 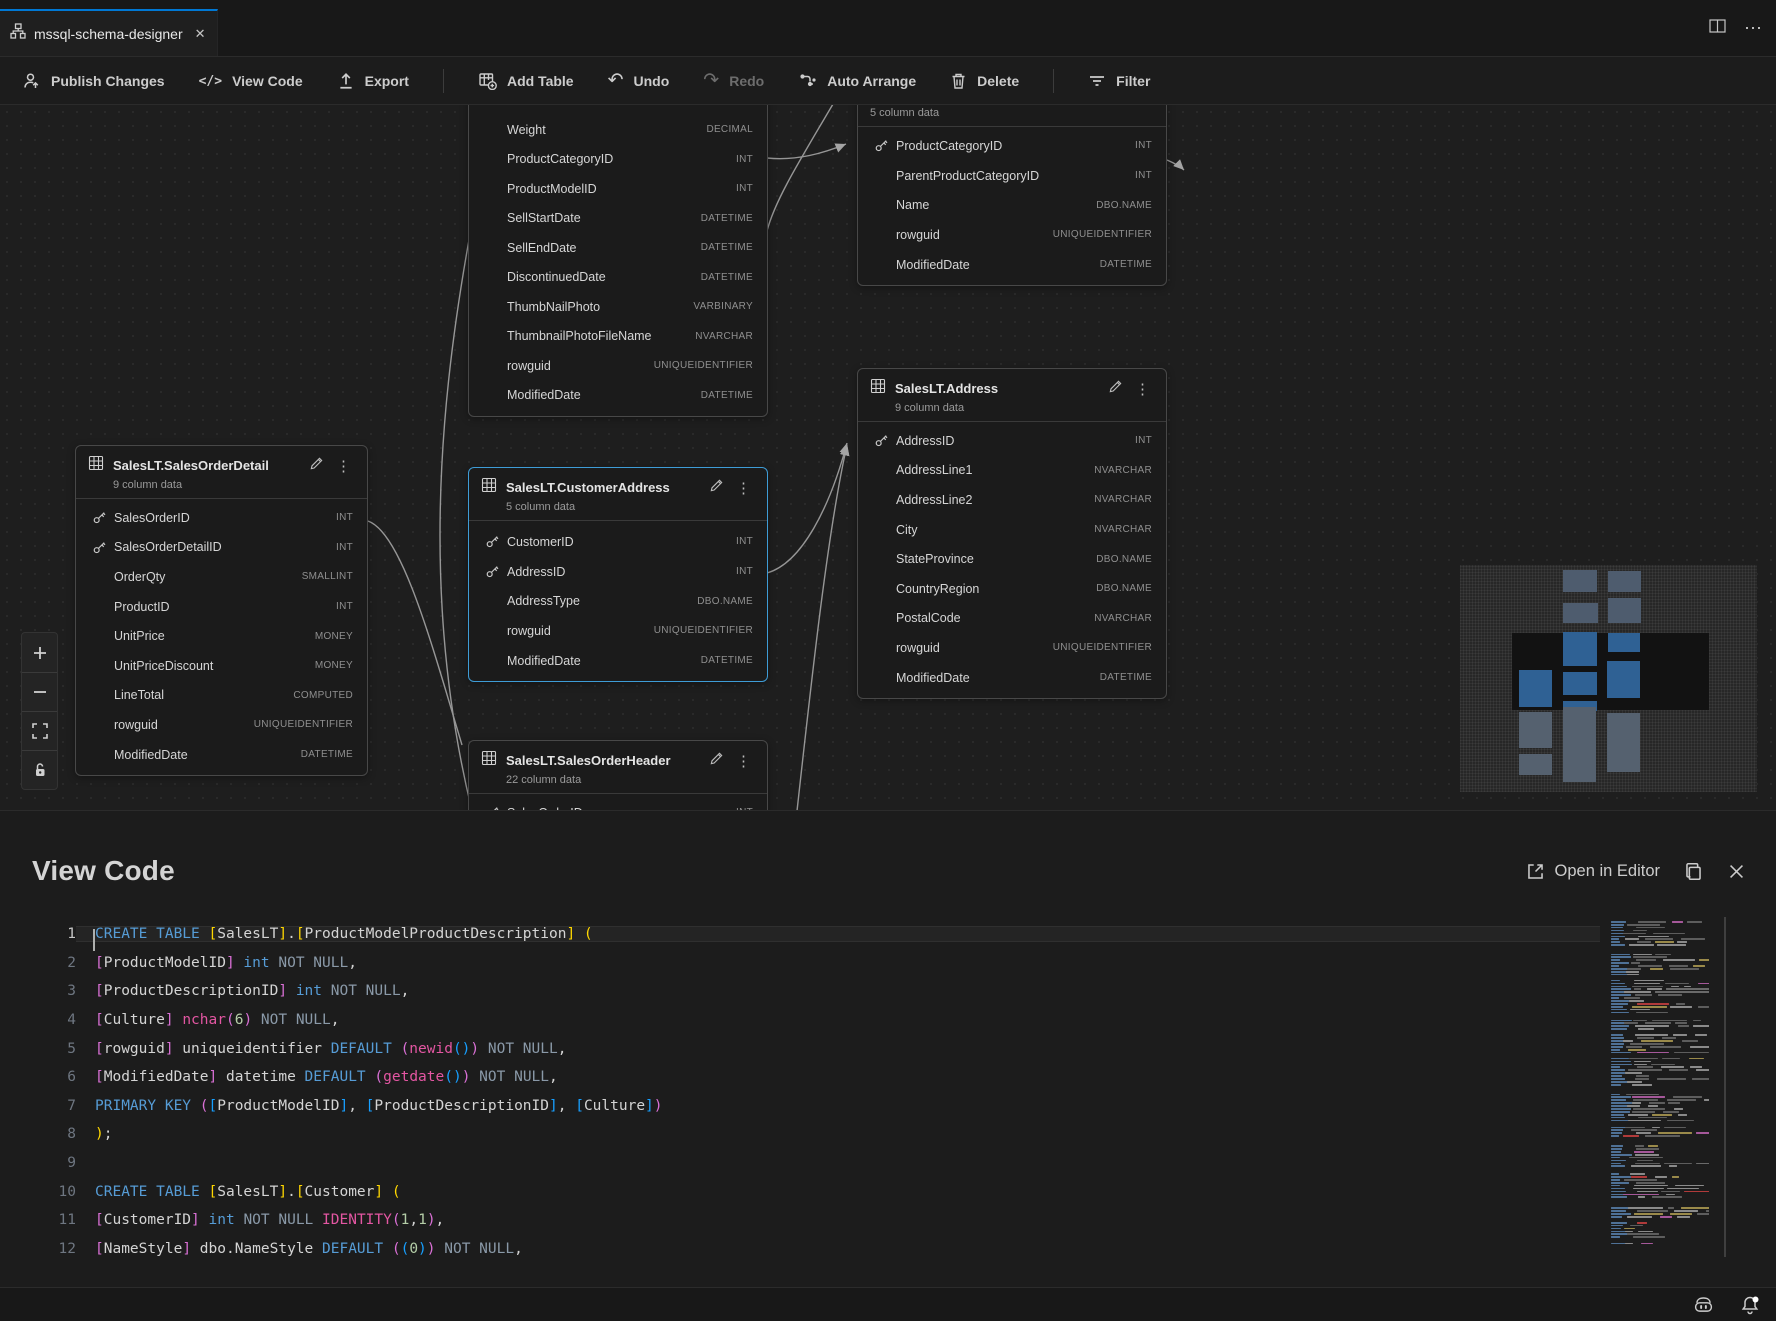 What do you see at coordinates (618, 248) in the screenshot?
I see `column-row-SellEndDate: SellEndDate DATETIME` at bounding box center [618, 248].